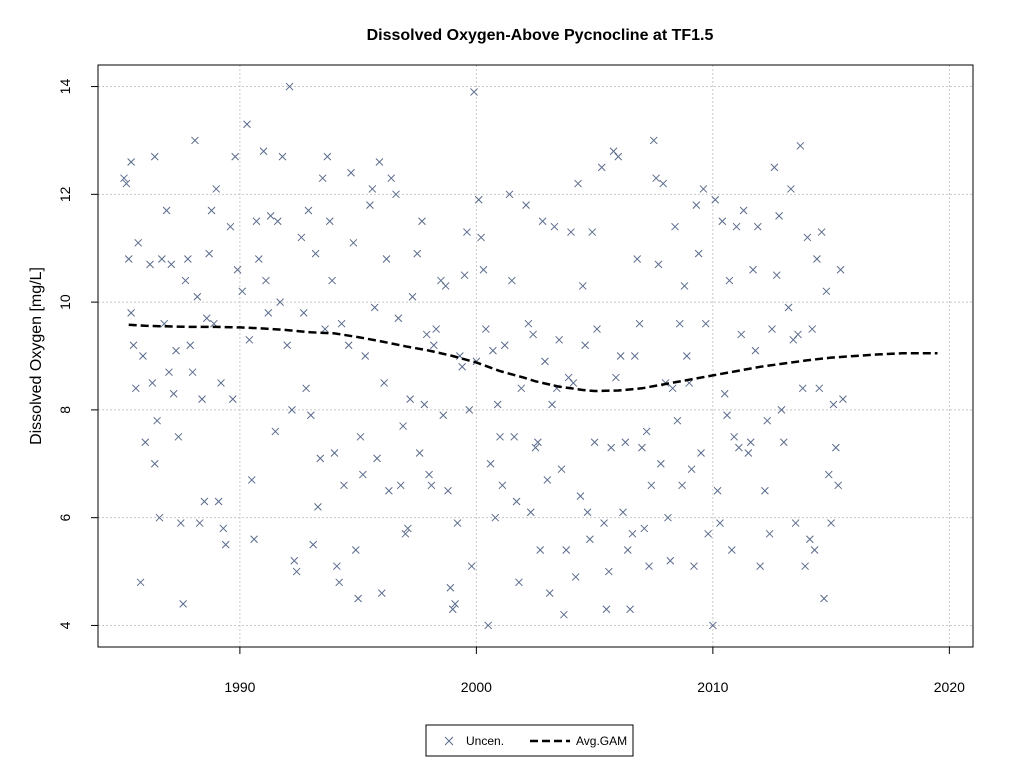 The image size is (1024, 768). I want to click on y-tick-label: 6, so click(65, 518).